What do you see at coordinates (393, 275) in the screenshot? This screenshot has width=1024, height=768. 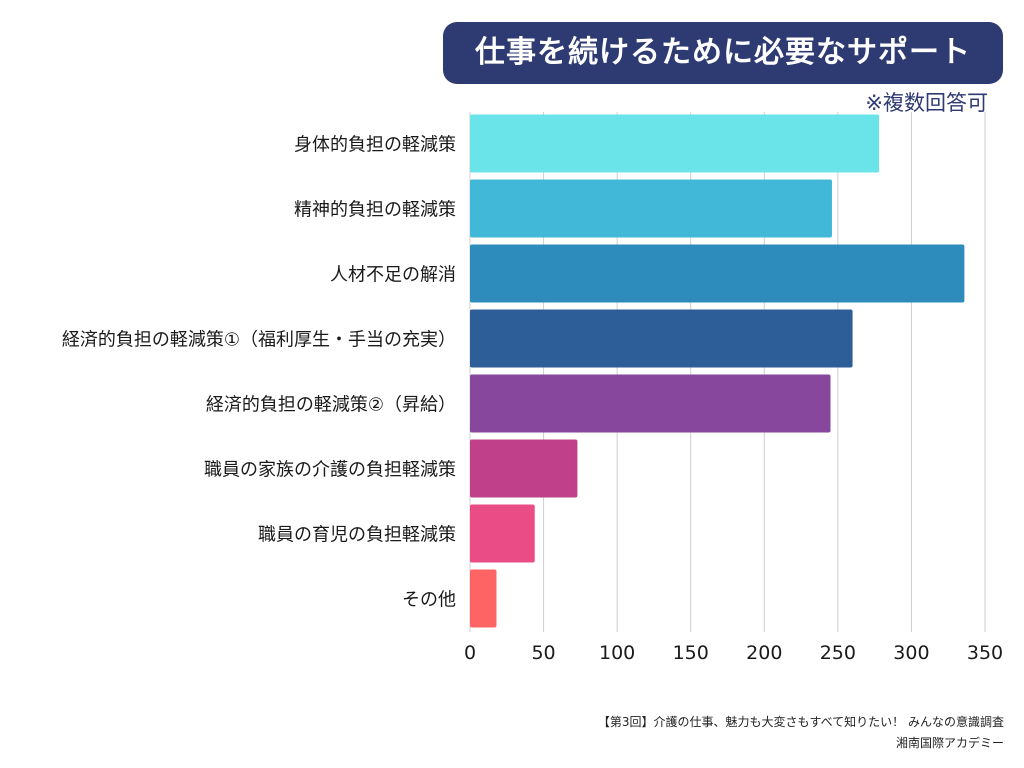 I see `category-label: 人材不足の解消` at bounding box center [393, 275].